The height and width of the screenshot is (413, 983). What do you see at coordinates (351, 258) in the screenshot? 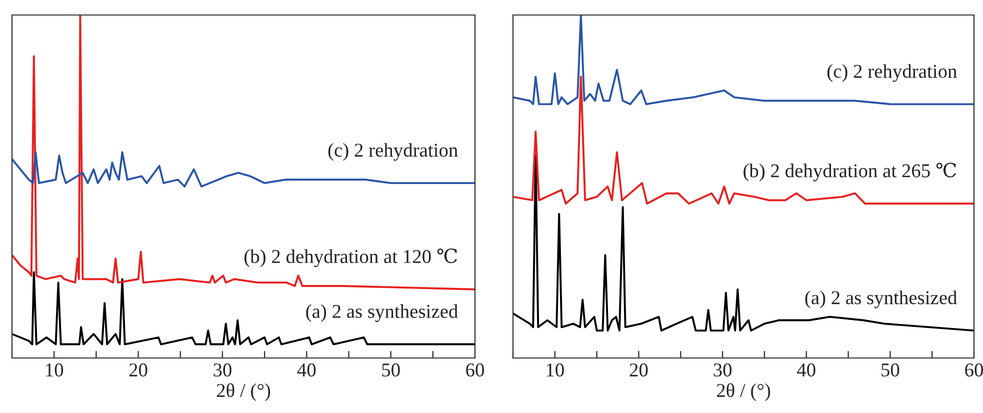
I see `series-label: (b) 2 dehydration at 120 ℃` at bounding box center [351, 258].